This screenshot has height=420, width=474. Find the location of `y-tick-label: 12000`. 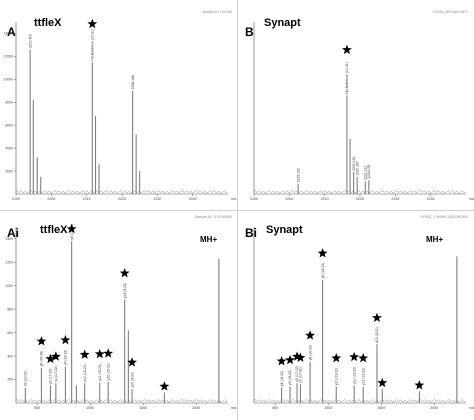

y-tick-label: 12000 is located at coordinates (9, 57).